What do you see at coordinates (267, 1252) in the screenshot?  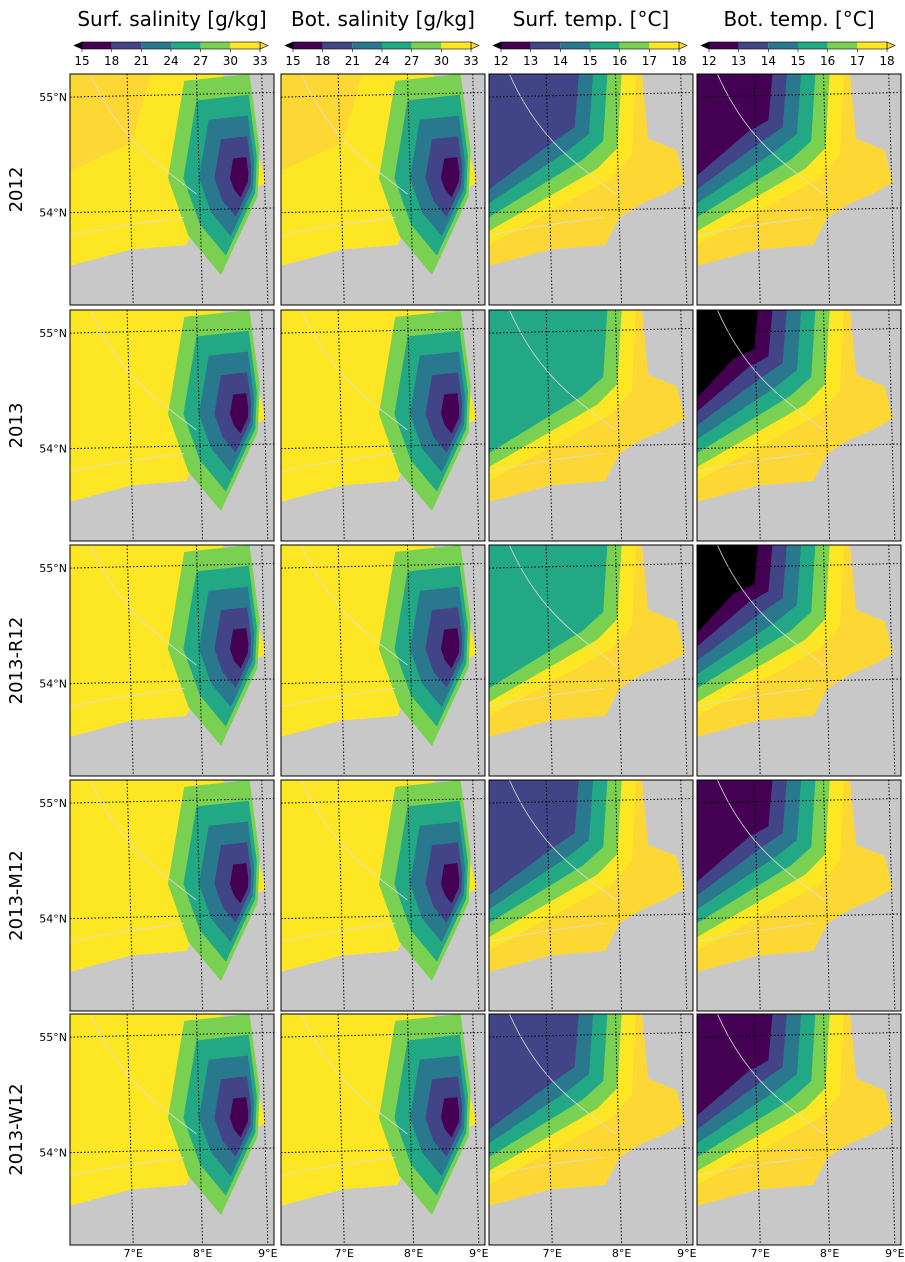 I see `lon-label: 9°E` at bounding box center [267, 1252].